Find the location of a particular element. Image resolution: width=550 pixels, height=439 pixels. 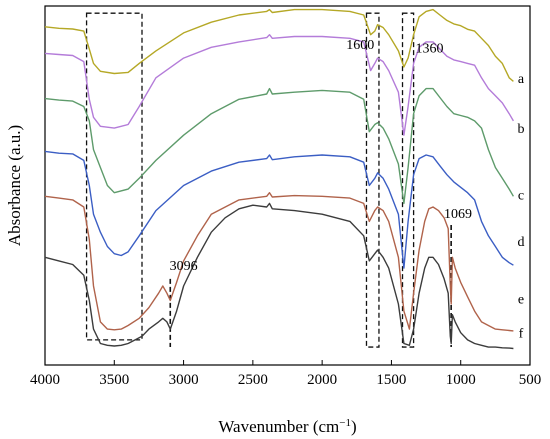

x-axis-title-superscript: −1 is located at coordinates (345, 423).